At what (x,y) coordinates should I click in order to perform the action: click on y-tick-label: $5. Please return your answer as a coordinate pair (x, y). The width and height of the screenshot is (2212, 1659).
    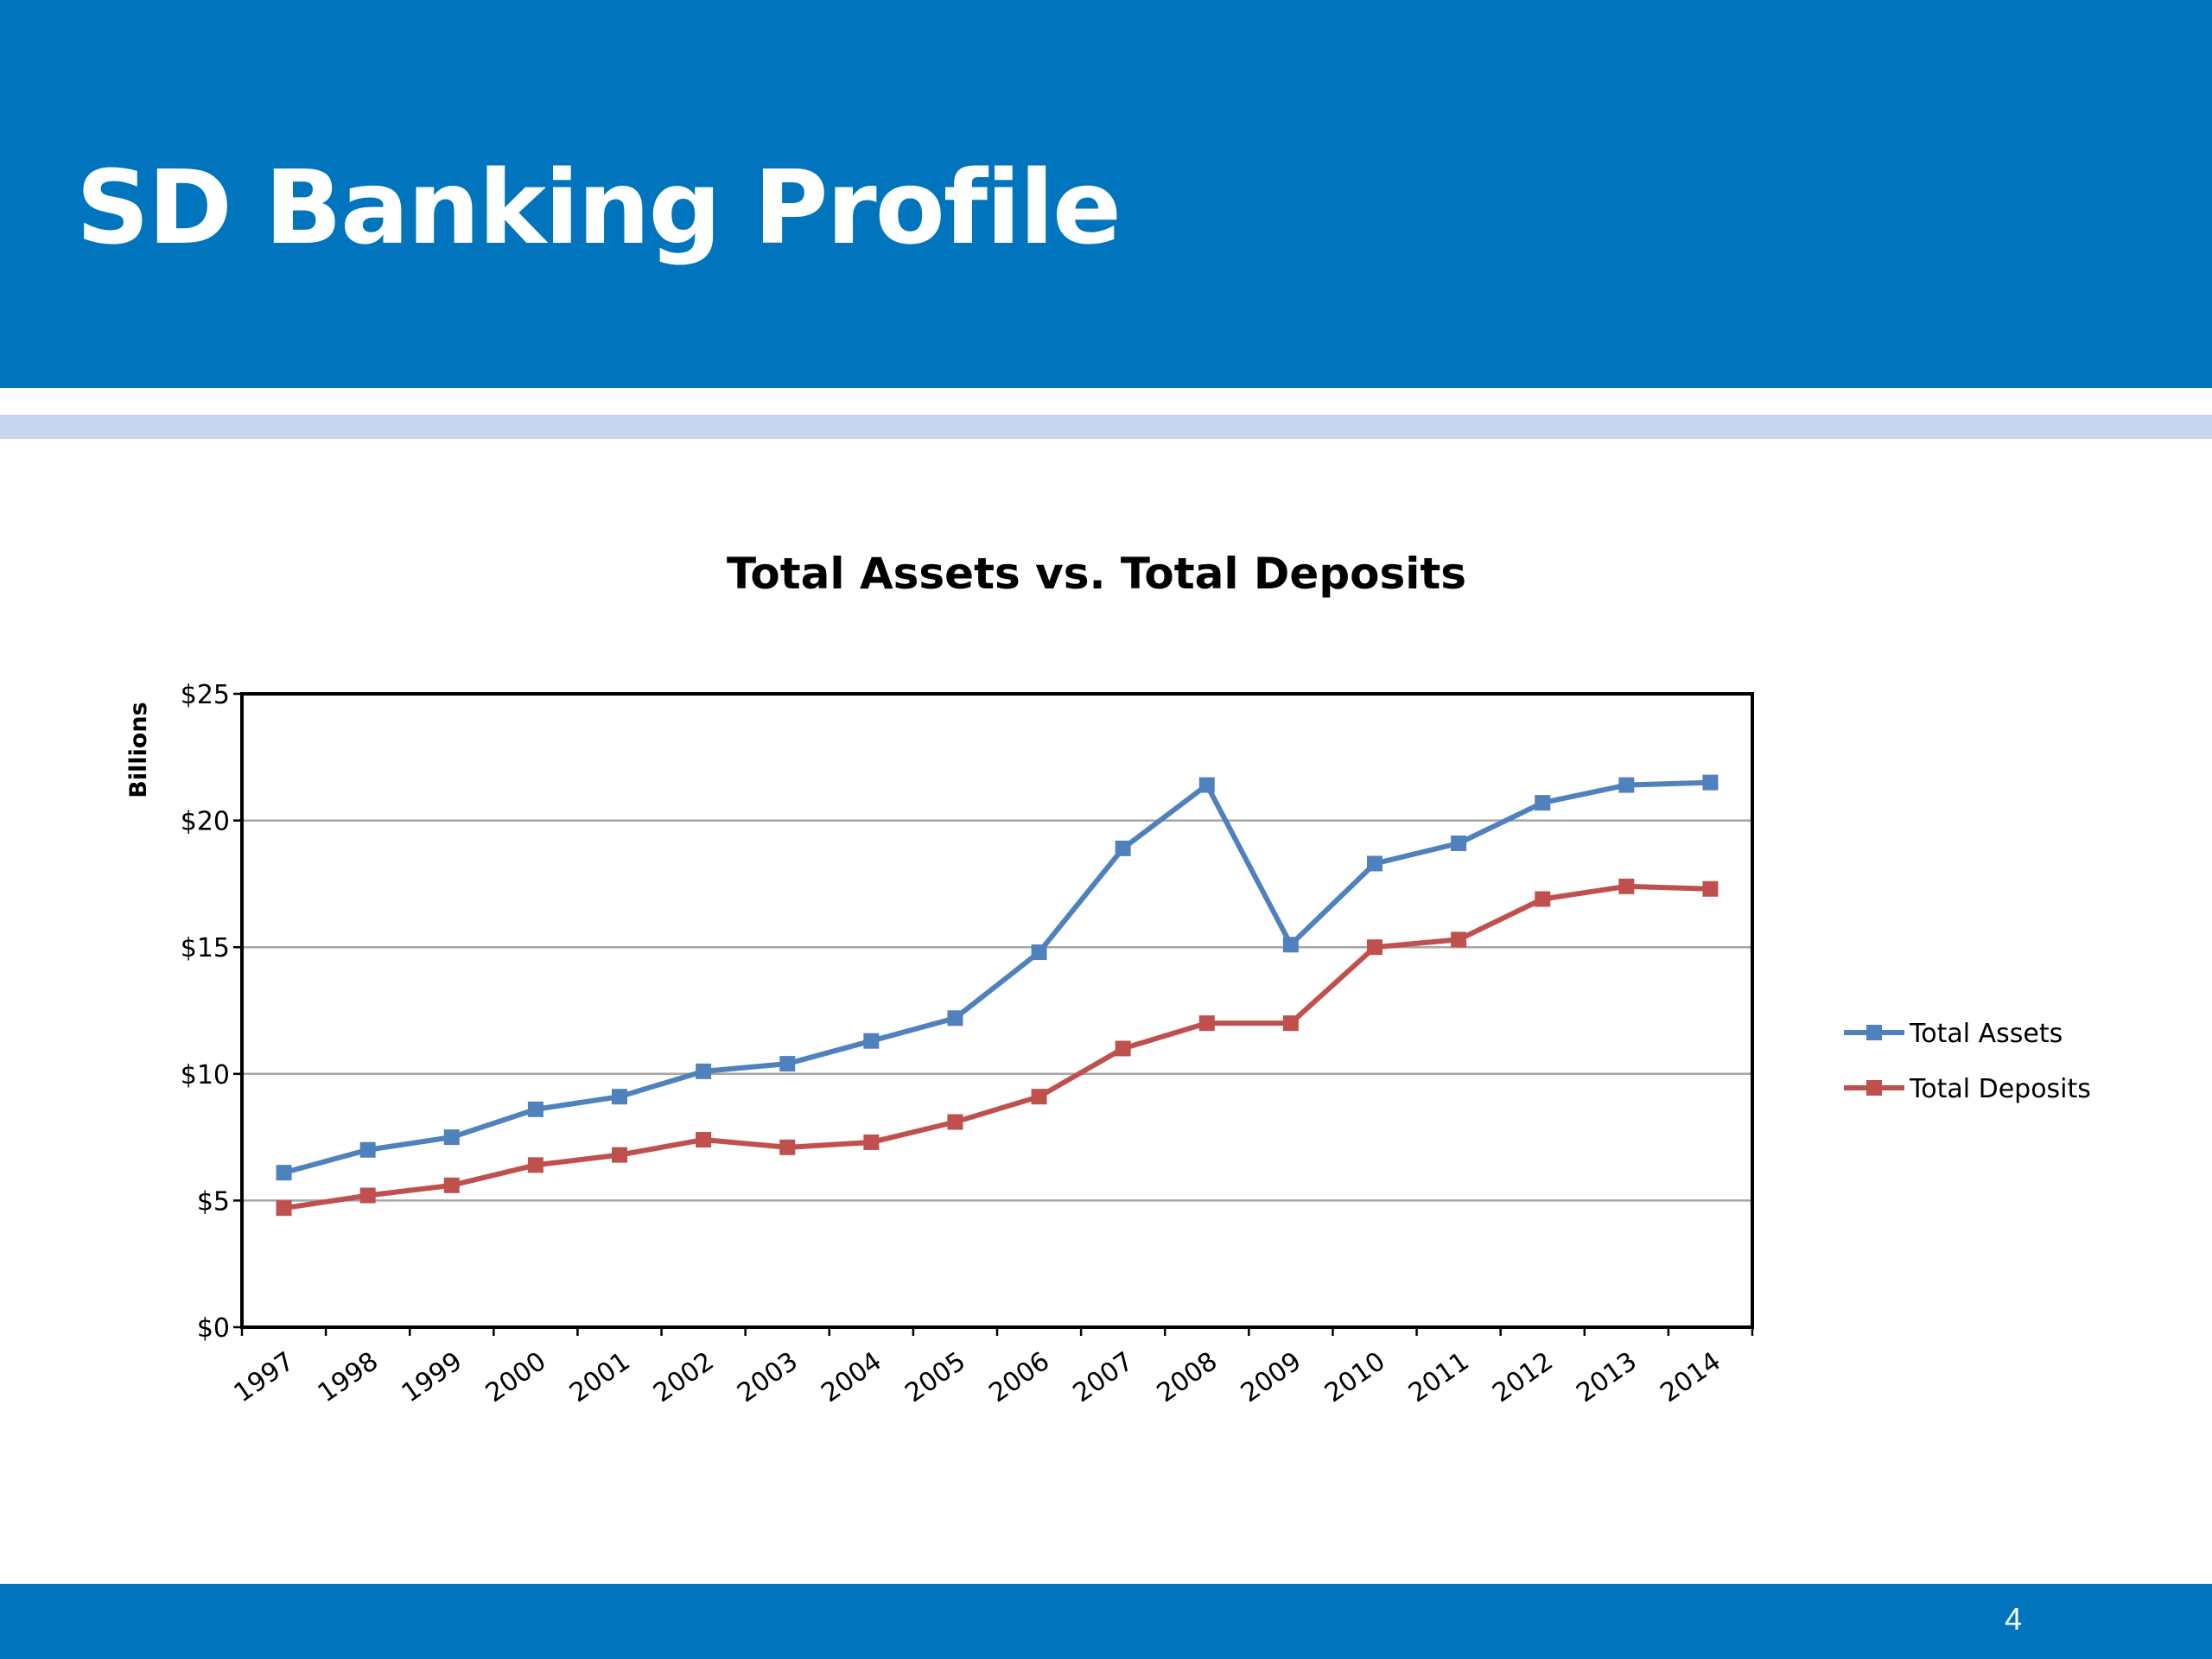
    Looking at the image, I should click on (213, 1201).